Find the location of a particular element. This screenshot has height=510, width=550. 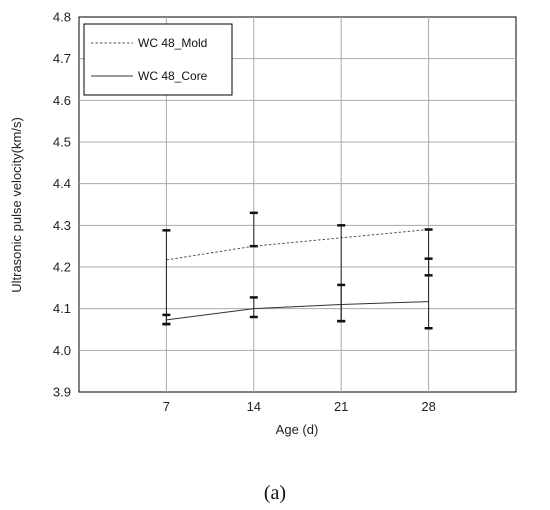

x-tick-label: 7 is located at coordinates (166, 406).